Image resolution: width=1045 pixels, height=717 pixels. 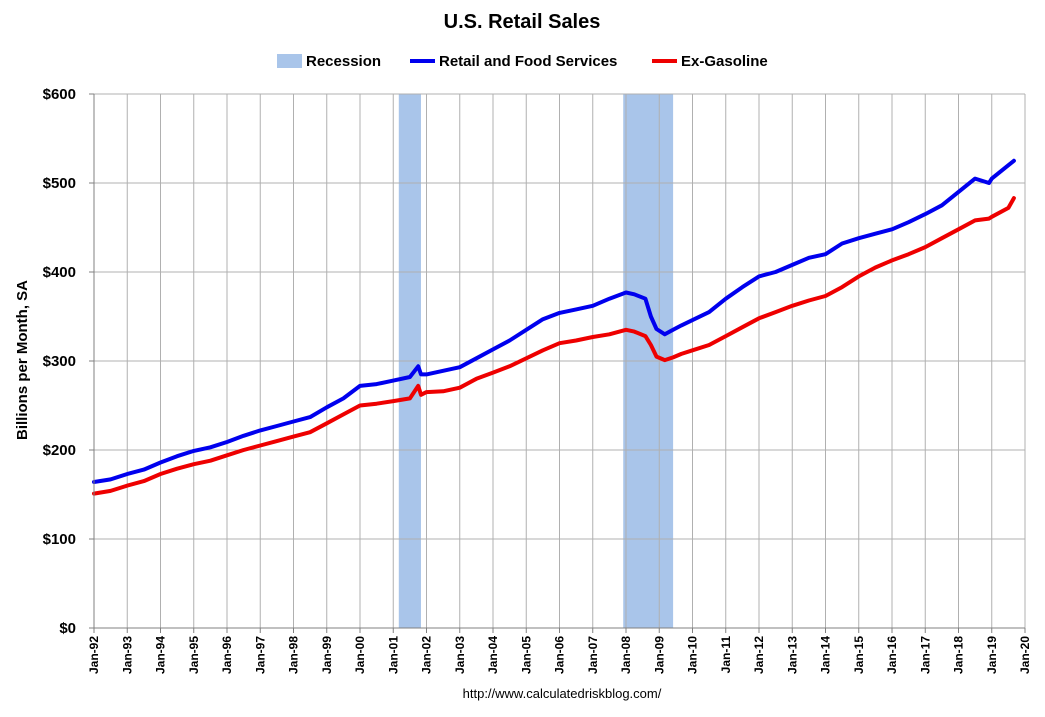 I want to click on legend-swatch-recession, so click(x=289, y=61).